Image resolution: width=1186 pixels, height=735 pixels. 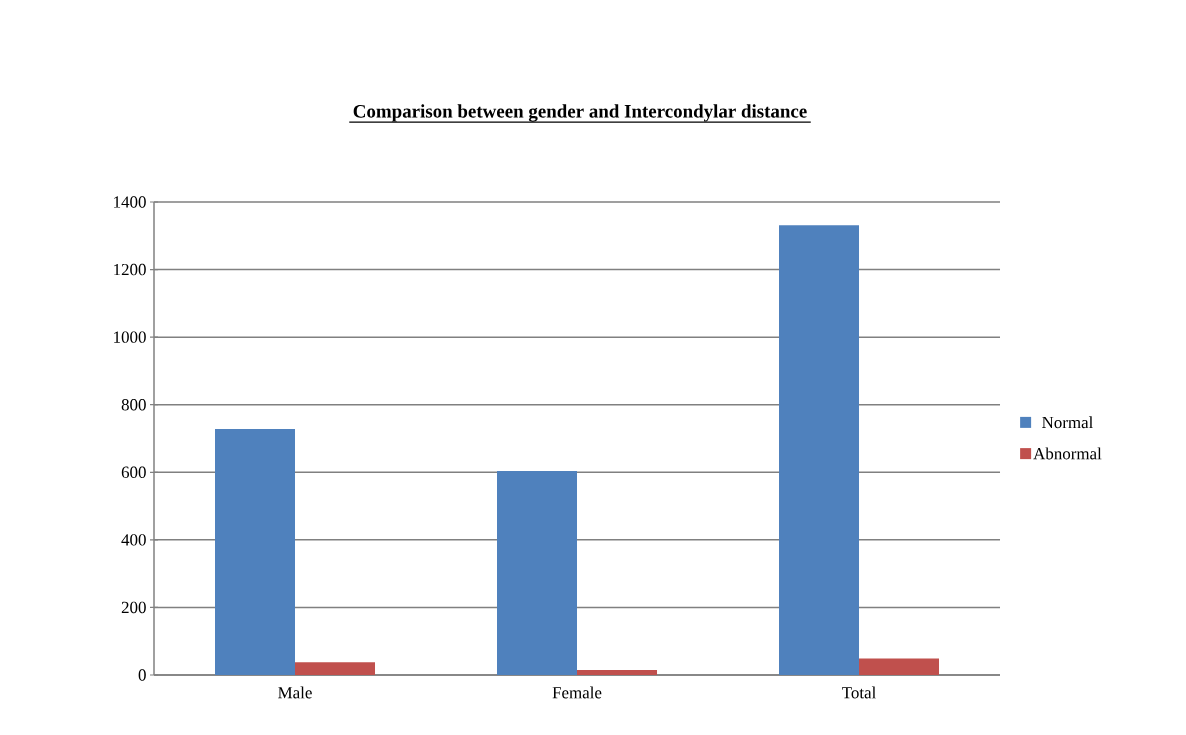 I want to click on y-tick-label: 1000, so click(x=130, y=337).